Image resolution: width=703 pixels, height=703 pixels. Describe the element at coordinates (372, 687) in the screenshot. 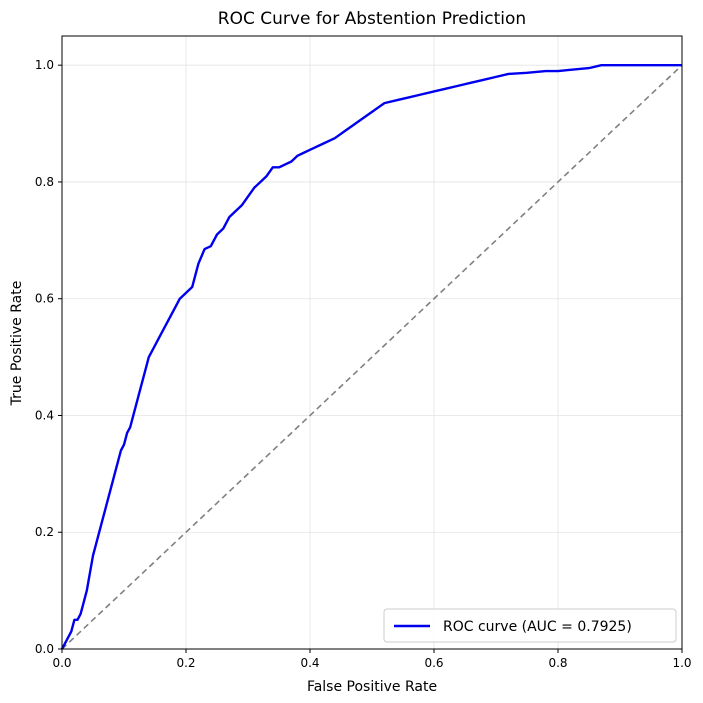

I see `x-axis-label: False Positive Rate` at that location.